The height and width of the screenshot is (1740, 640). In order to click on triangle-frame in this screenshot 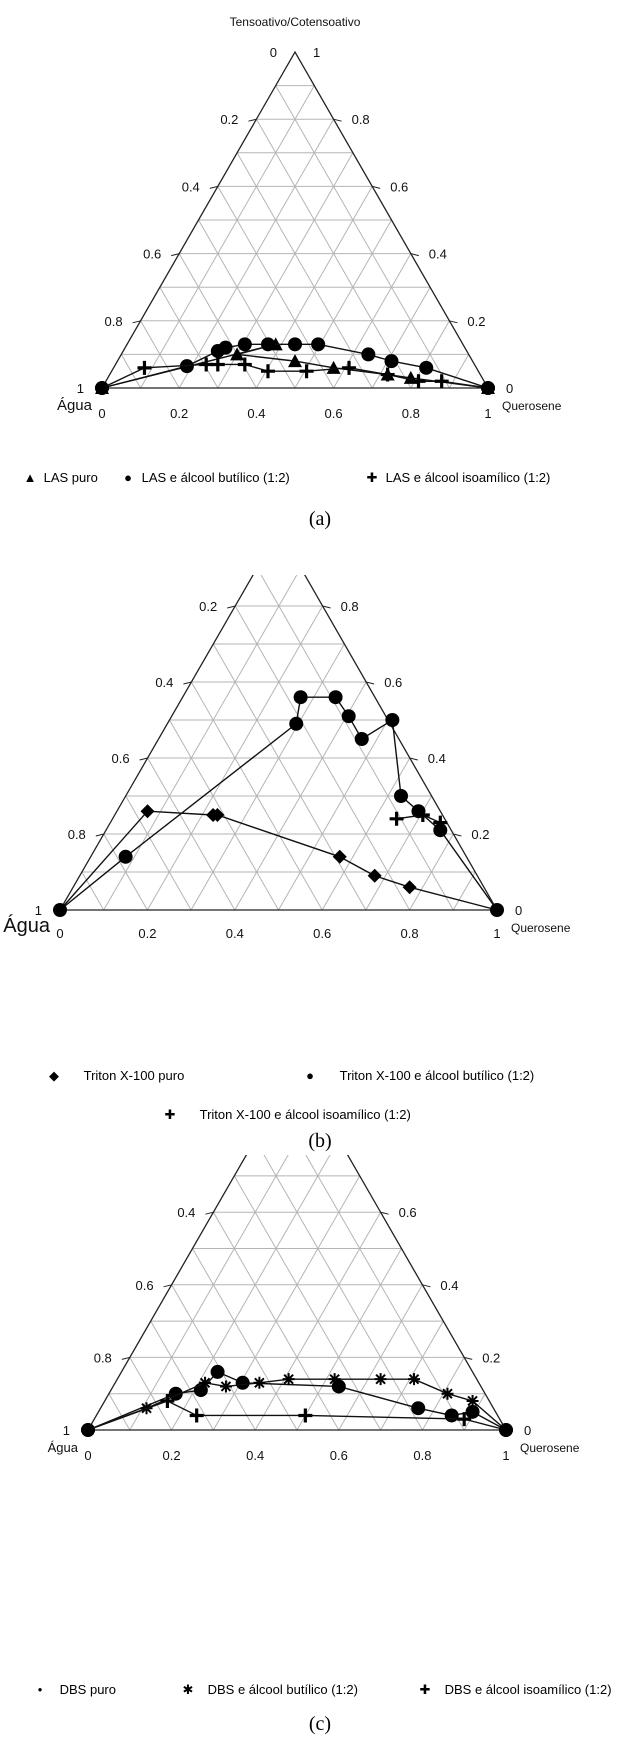, I will do `click(295, 219)`.